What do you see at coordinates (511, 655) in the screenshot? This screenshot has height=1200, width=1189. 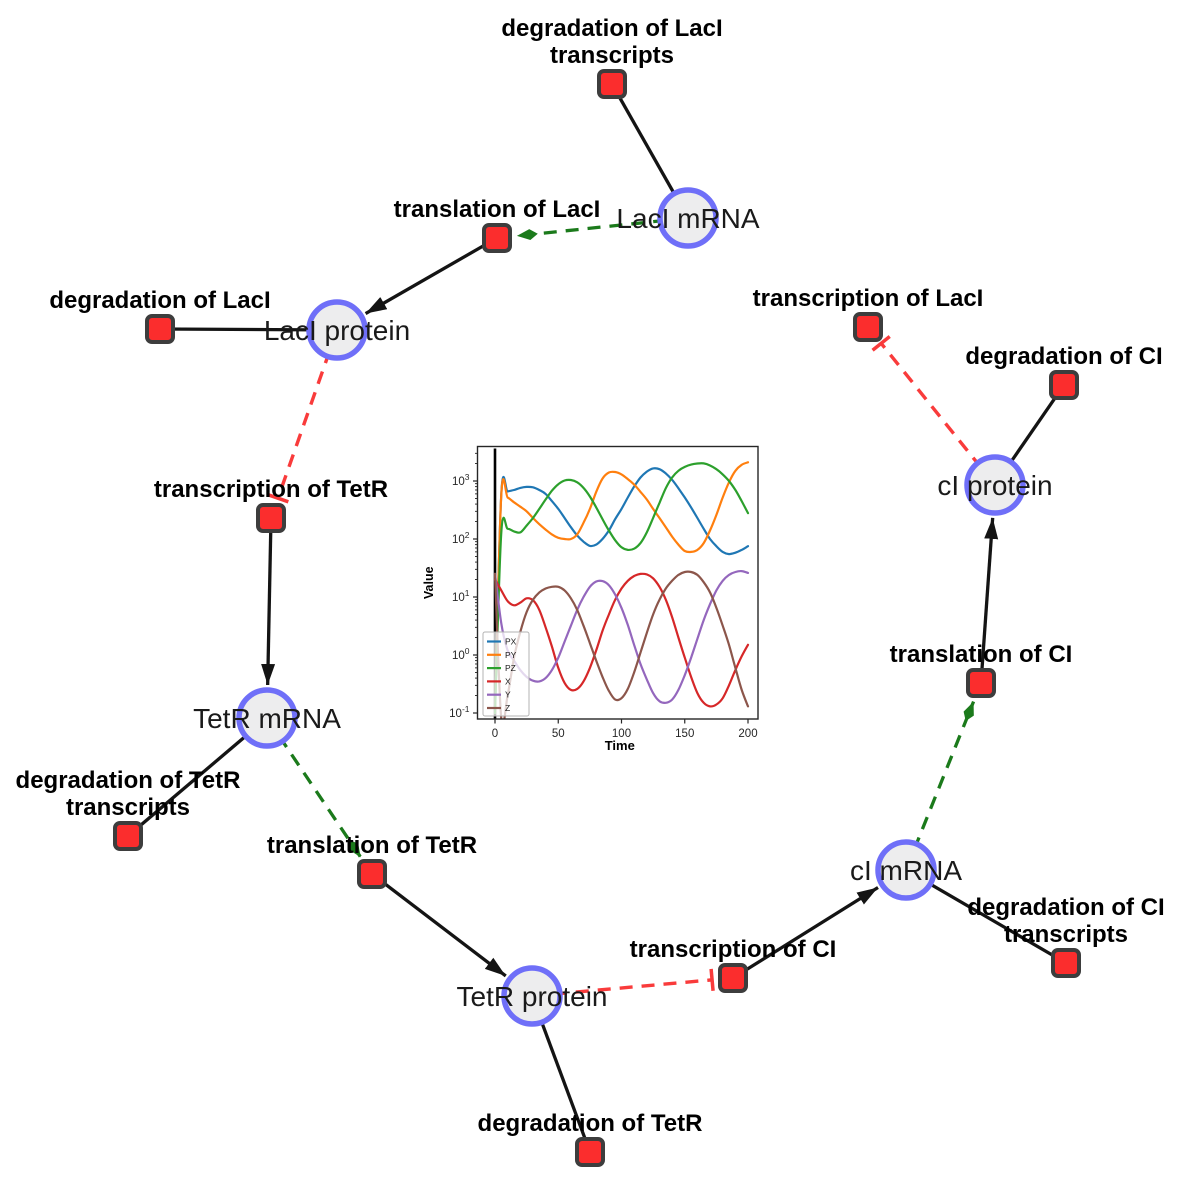 I see `legend-label-py: PY` at bounding box center [511, 655].